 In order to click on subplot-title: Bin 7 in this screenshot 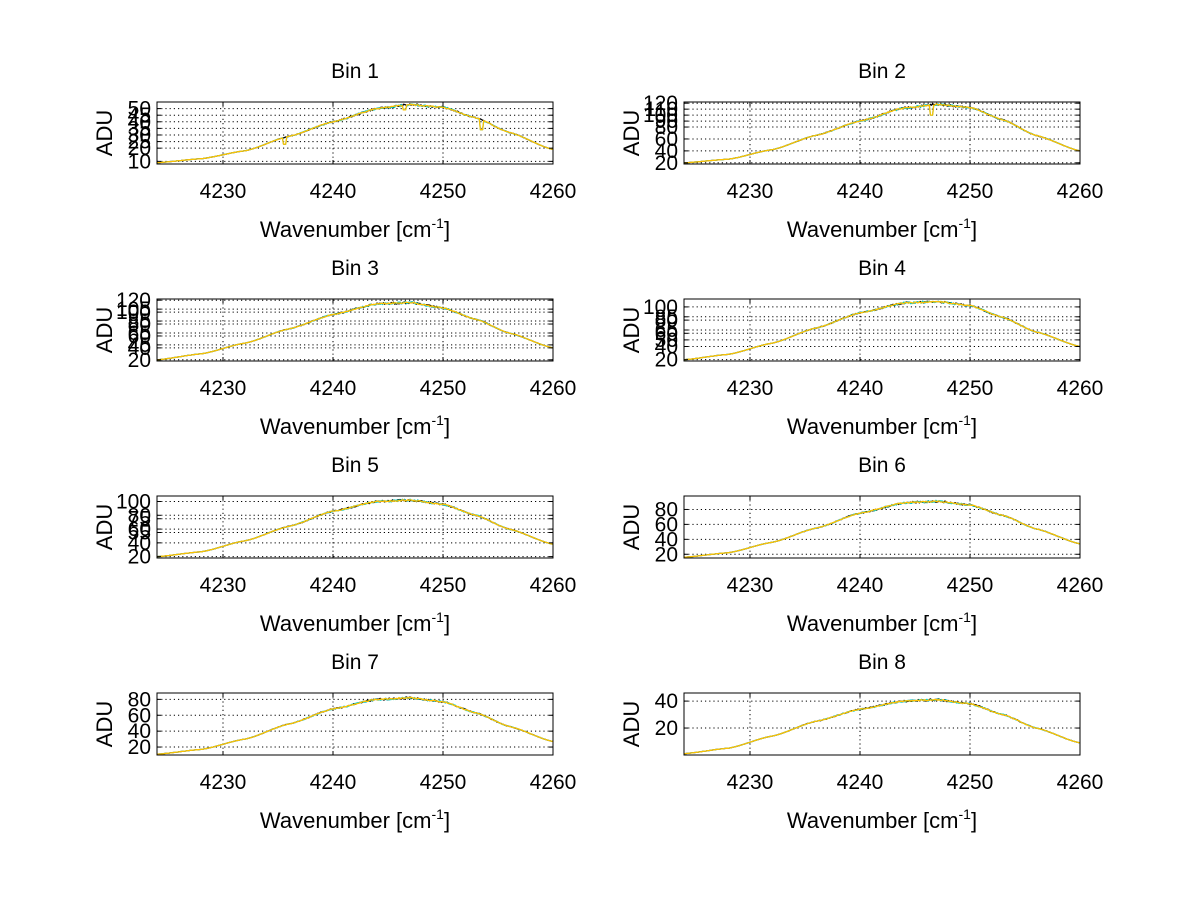, I will do `click(355, 662)`.